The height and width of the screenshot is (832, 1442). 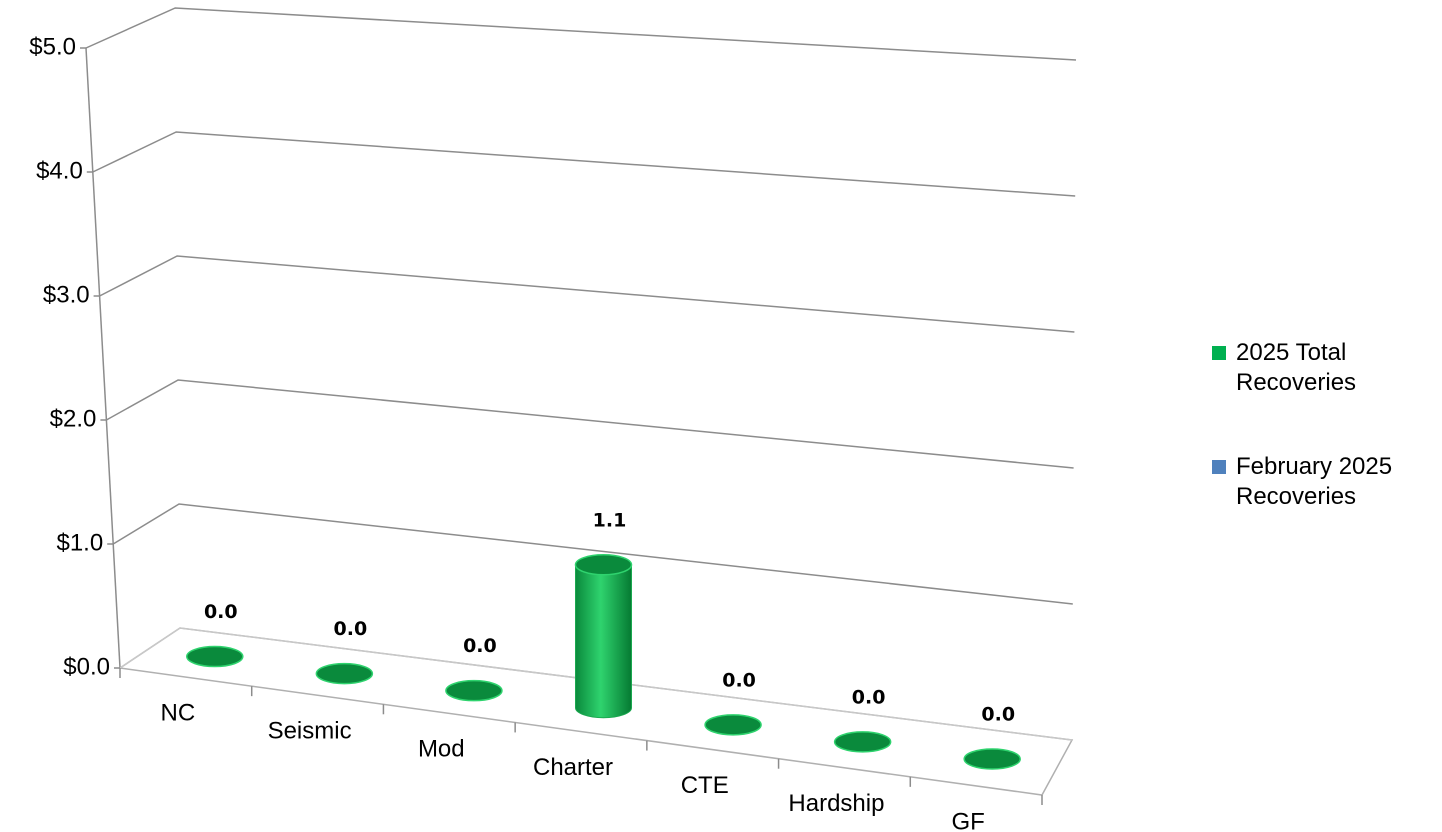 What do you see at coordinates (836, 803) in the screenshot?
I see `x-tick-label: Hardship` at bounding box center [836, 803].